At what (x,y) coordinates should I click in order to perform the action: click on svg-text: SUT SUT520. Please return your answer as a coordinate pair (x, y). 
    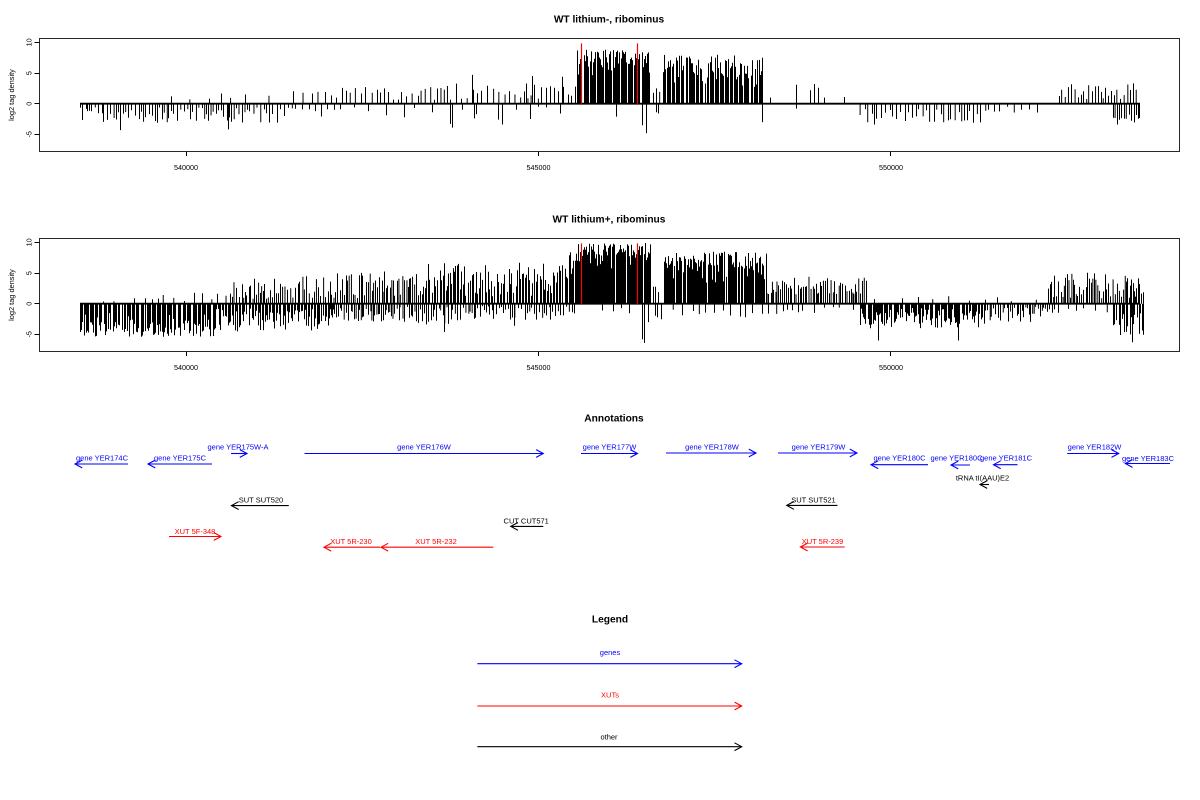
    Looking at the image, I should click on (261, 499).